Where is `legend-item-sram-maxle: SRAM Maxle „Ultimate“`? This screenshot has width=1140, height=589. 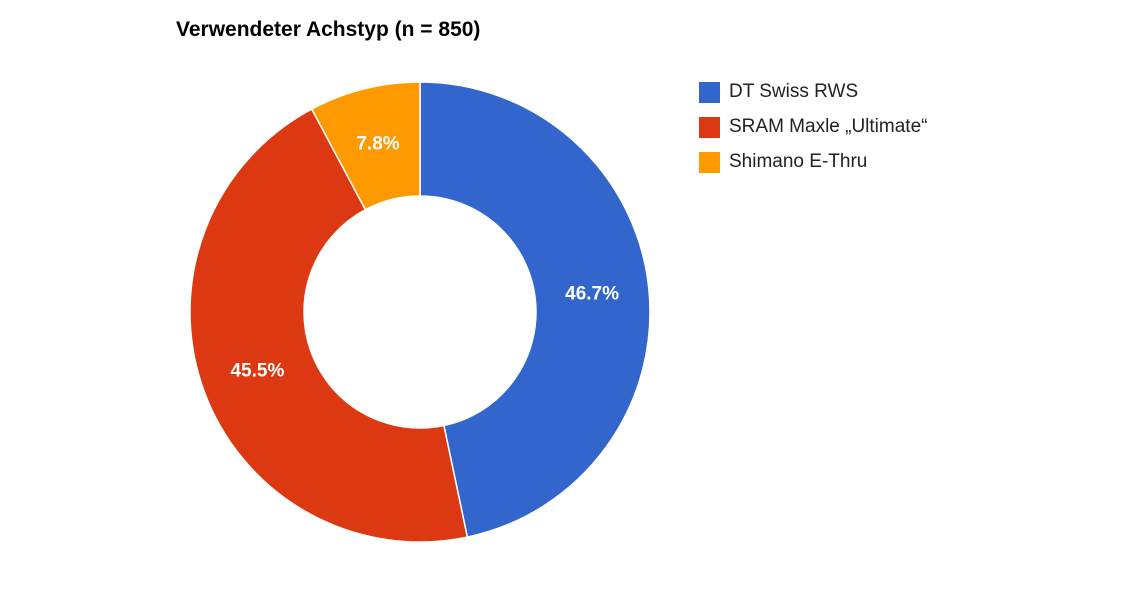
legend-item-sram-maxle: SRAM Maxle „Ultimate“ is located at coordinates (813, 127).